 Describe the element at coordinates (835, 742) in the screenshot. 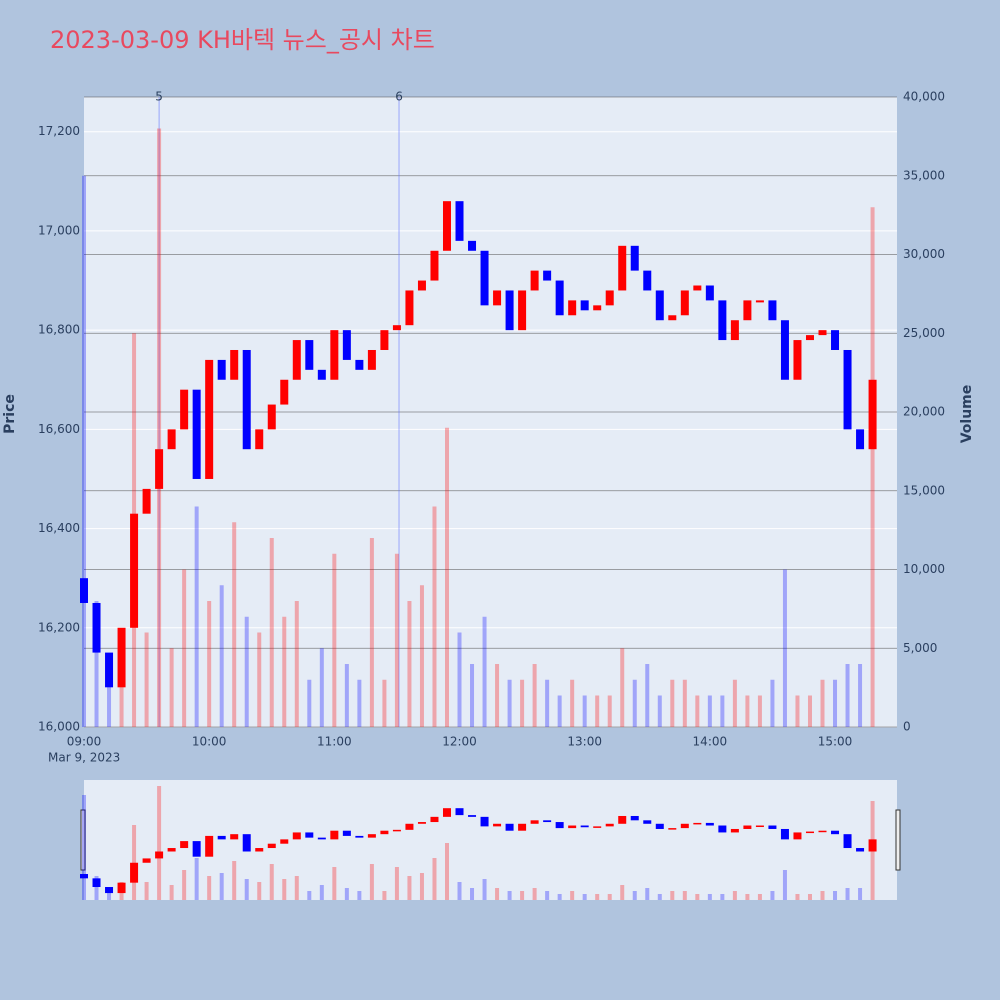

I see `x-tick-label: 15:00` at that location.